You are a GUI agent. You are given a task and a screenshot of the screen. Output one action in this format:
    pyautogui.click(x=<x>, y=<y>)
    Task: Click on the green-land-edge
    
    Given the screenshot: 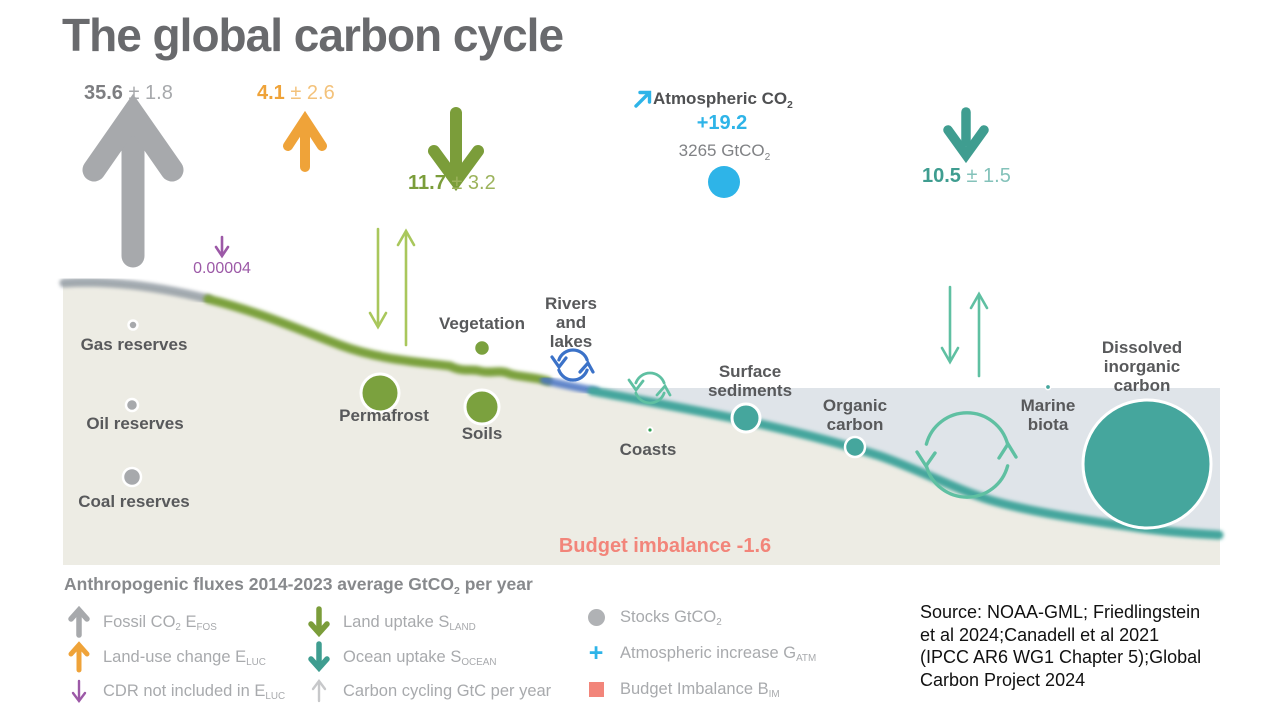 What is the action you would take?
    pyautogui.click(x=378, y=340)
    